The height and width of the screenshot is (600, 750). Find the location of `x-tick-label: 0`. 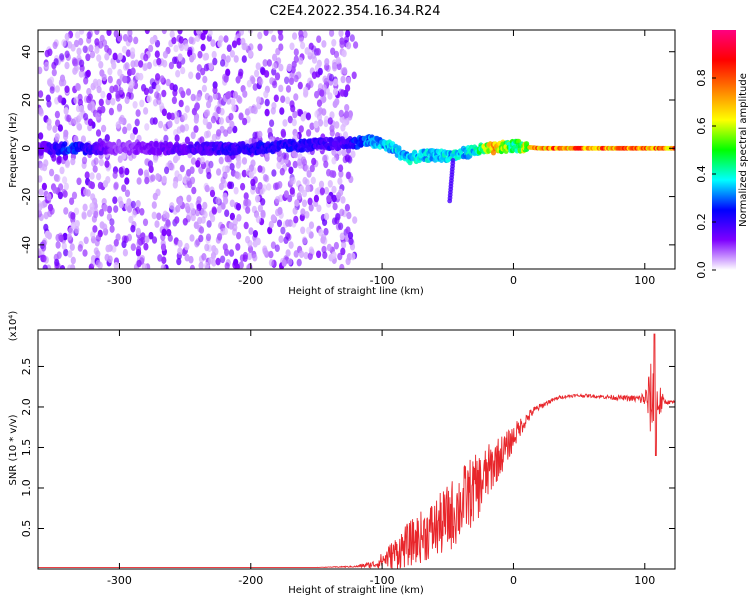

x-tick-label: 0 is located at coordinates (513, 280).